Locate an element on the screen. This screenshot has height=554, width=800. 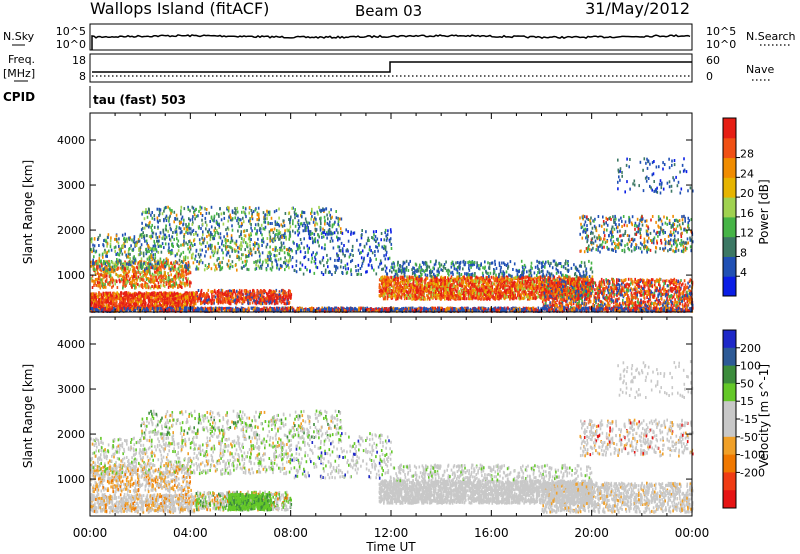
colorbar-tick-label: -100 is located at coordinates (752, 455).